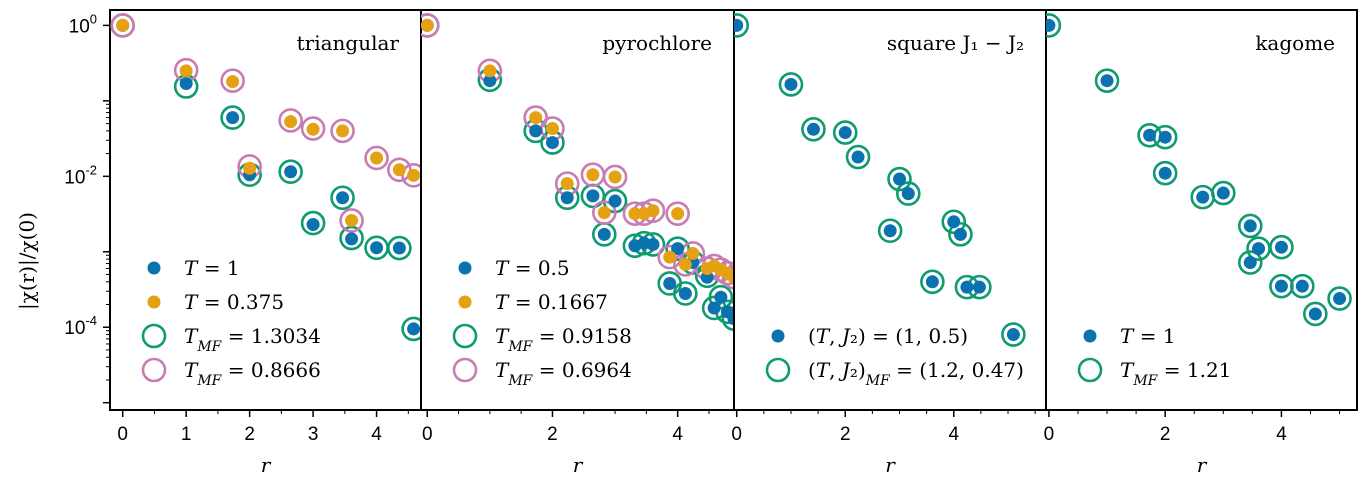 The height and width of the screenshot is (481, 1369). What do you see at coordinates (83, 24) in the screenshot?
I see `y-tick-label: 100` at bounding box center [83, 24].